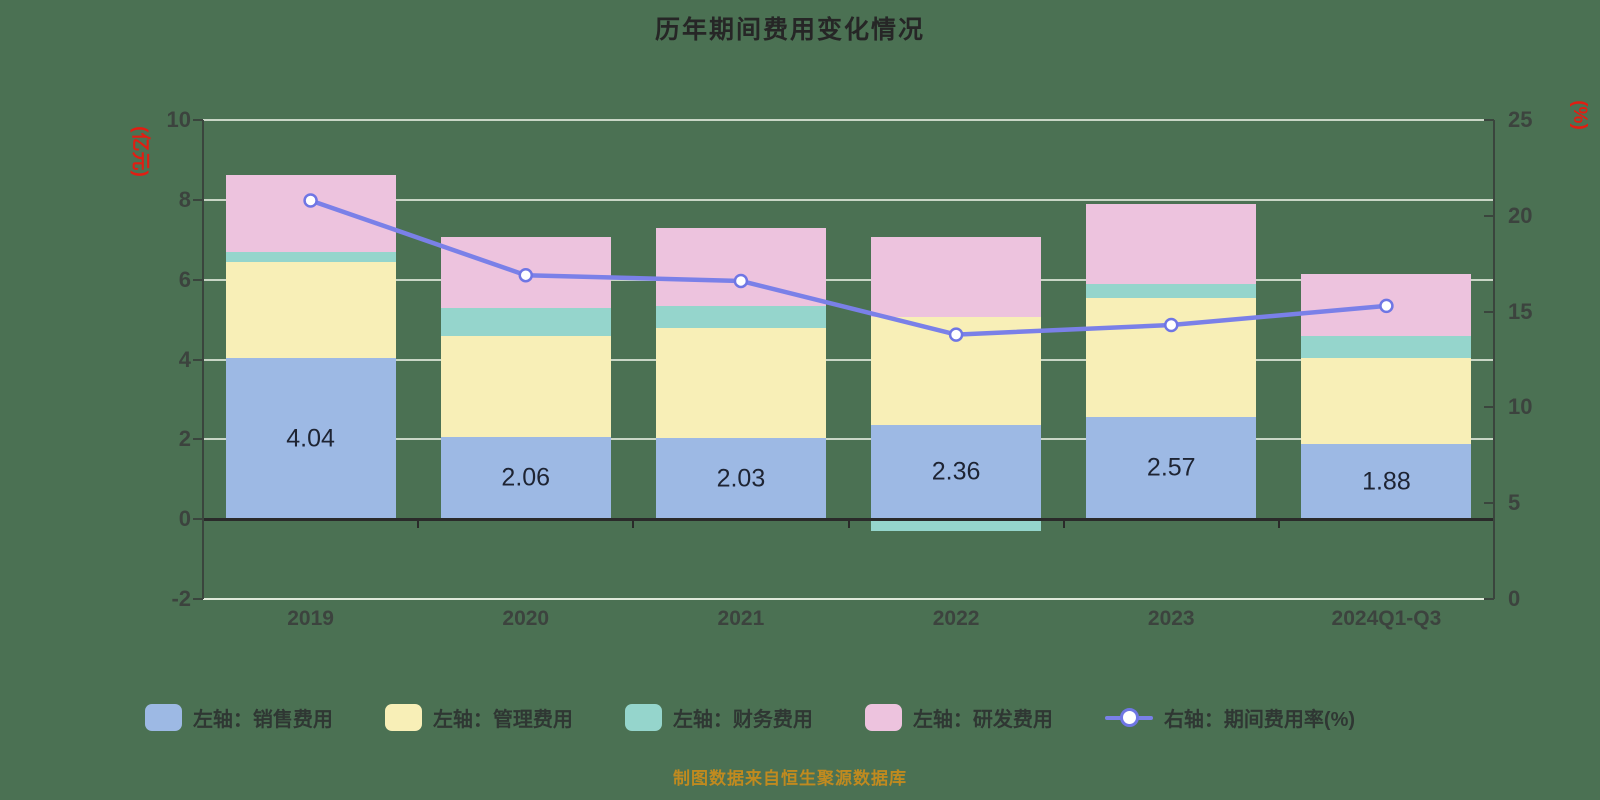  Describe the element at coordinates (741, 618) in the screenshot. I see `x-axis-label: 2021` at that location.